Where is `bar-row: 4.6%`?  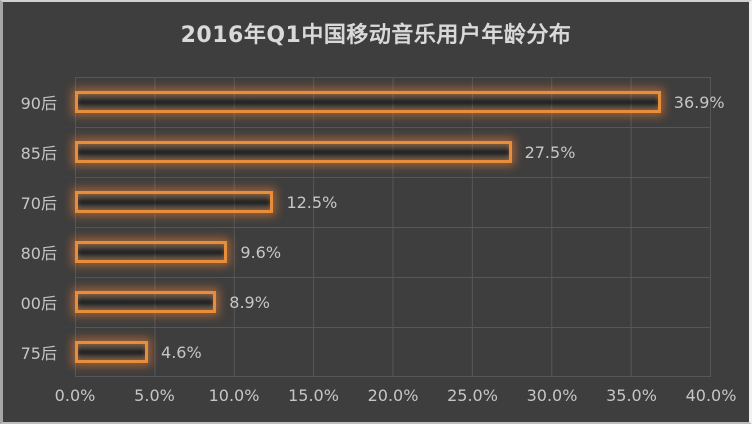
bar-row: 4.6% is located at coordinates (392, 352).